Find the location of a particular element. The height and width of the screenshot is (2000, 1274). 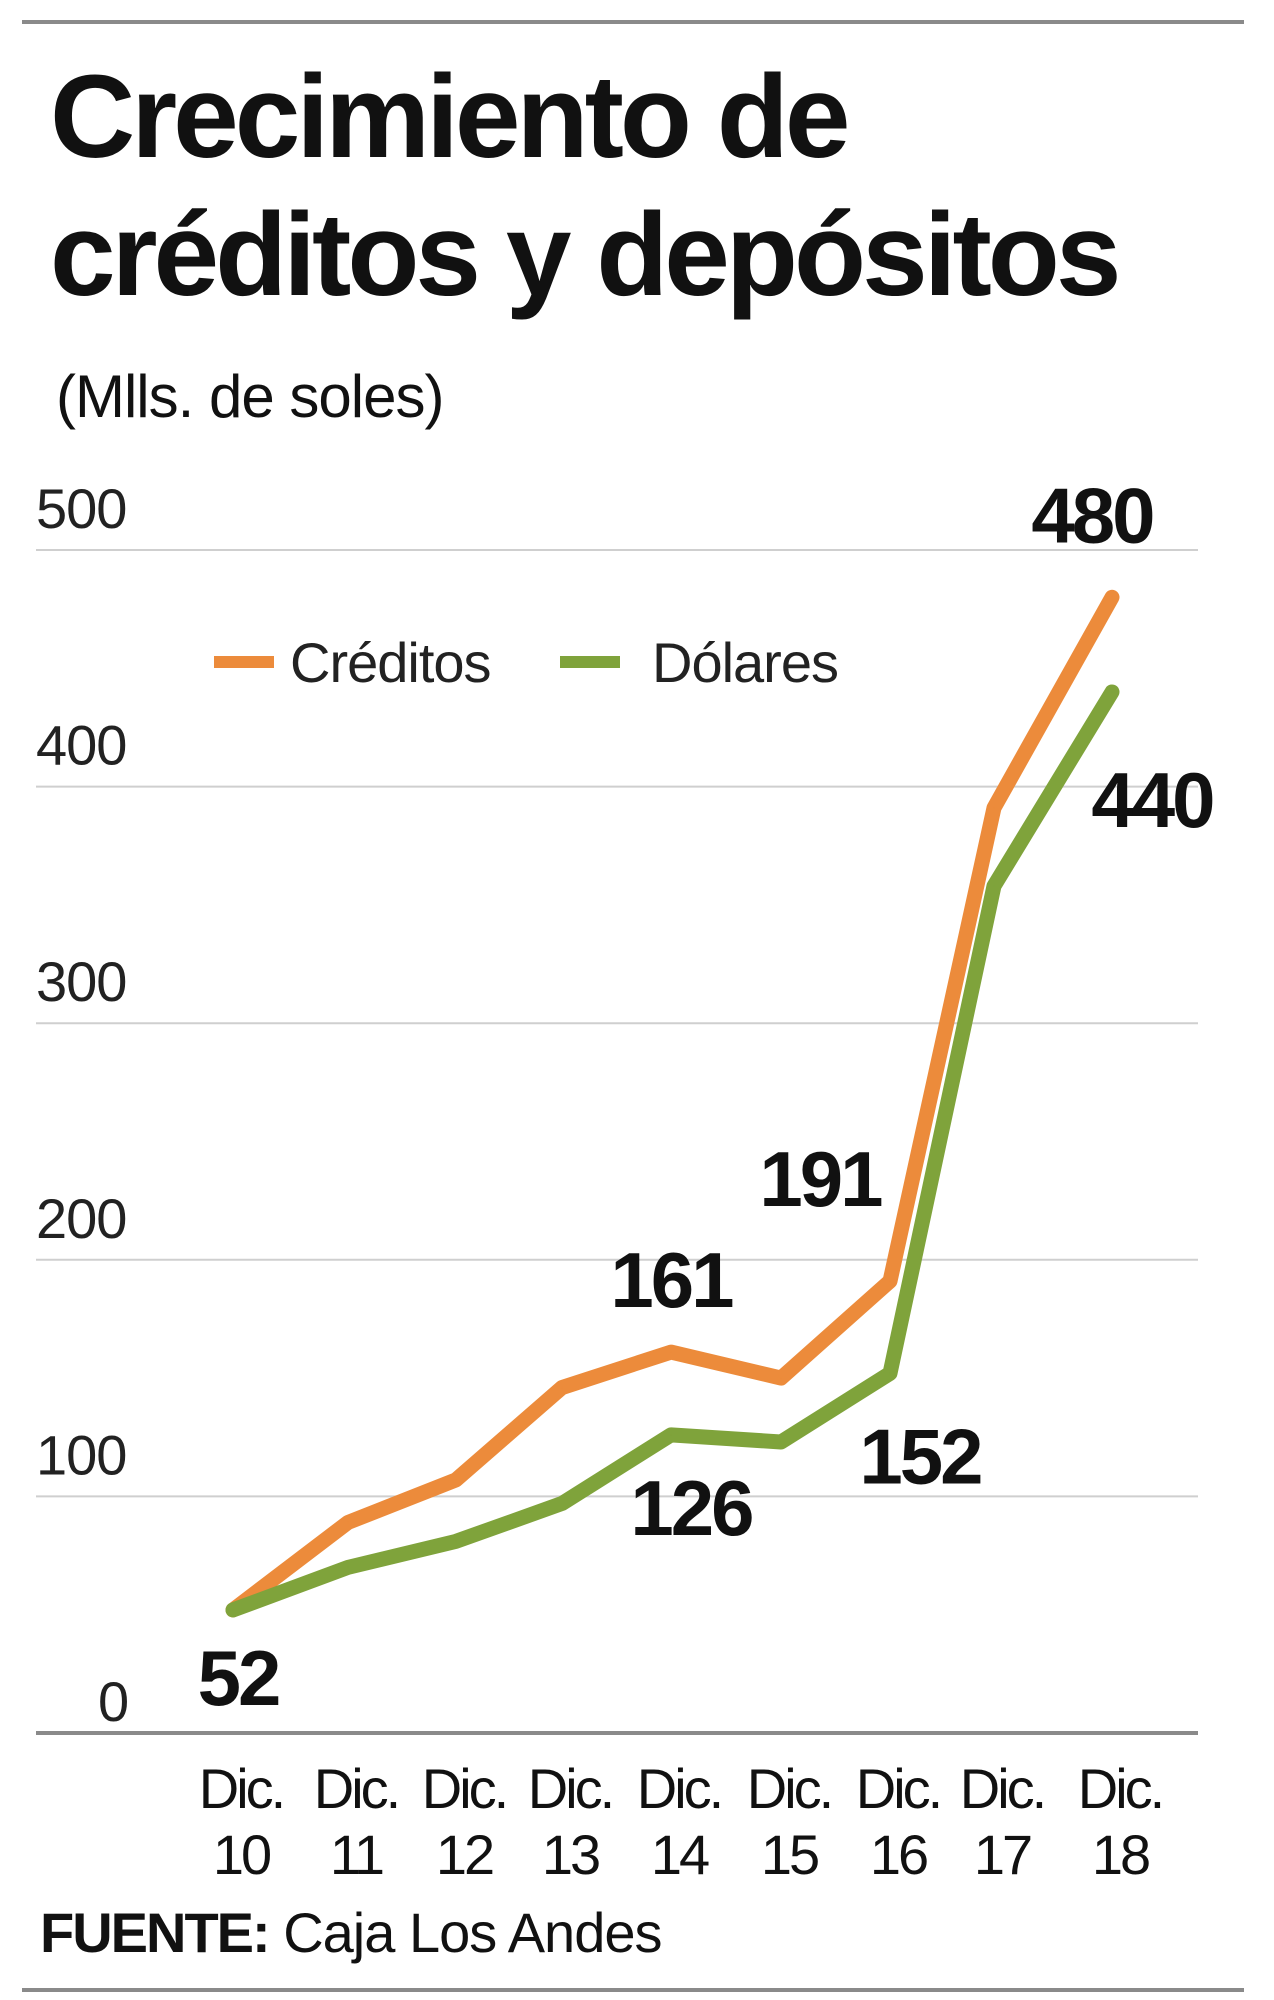

x-tick-label: 13 is located at coordinates (570, 1854).